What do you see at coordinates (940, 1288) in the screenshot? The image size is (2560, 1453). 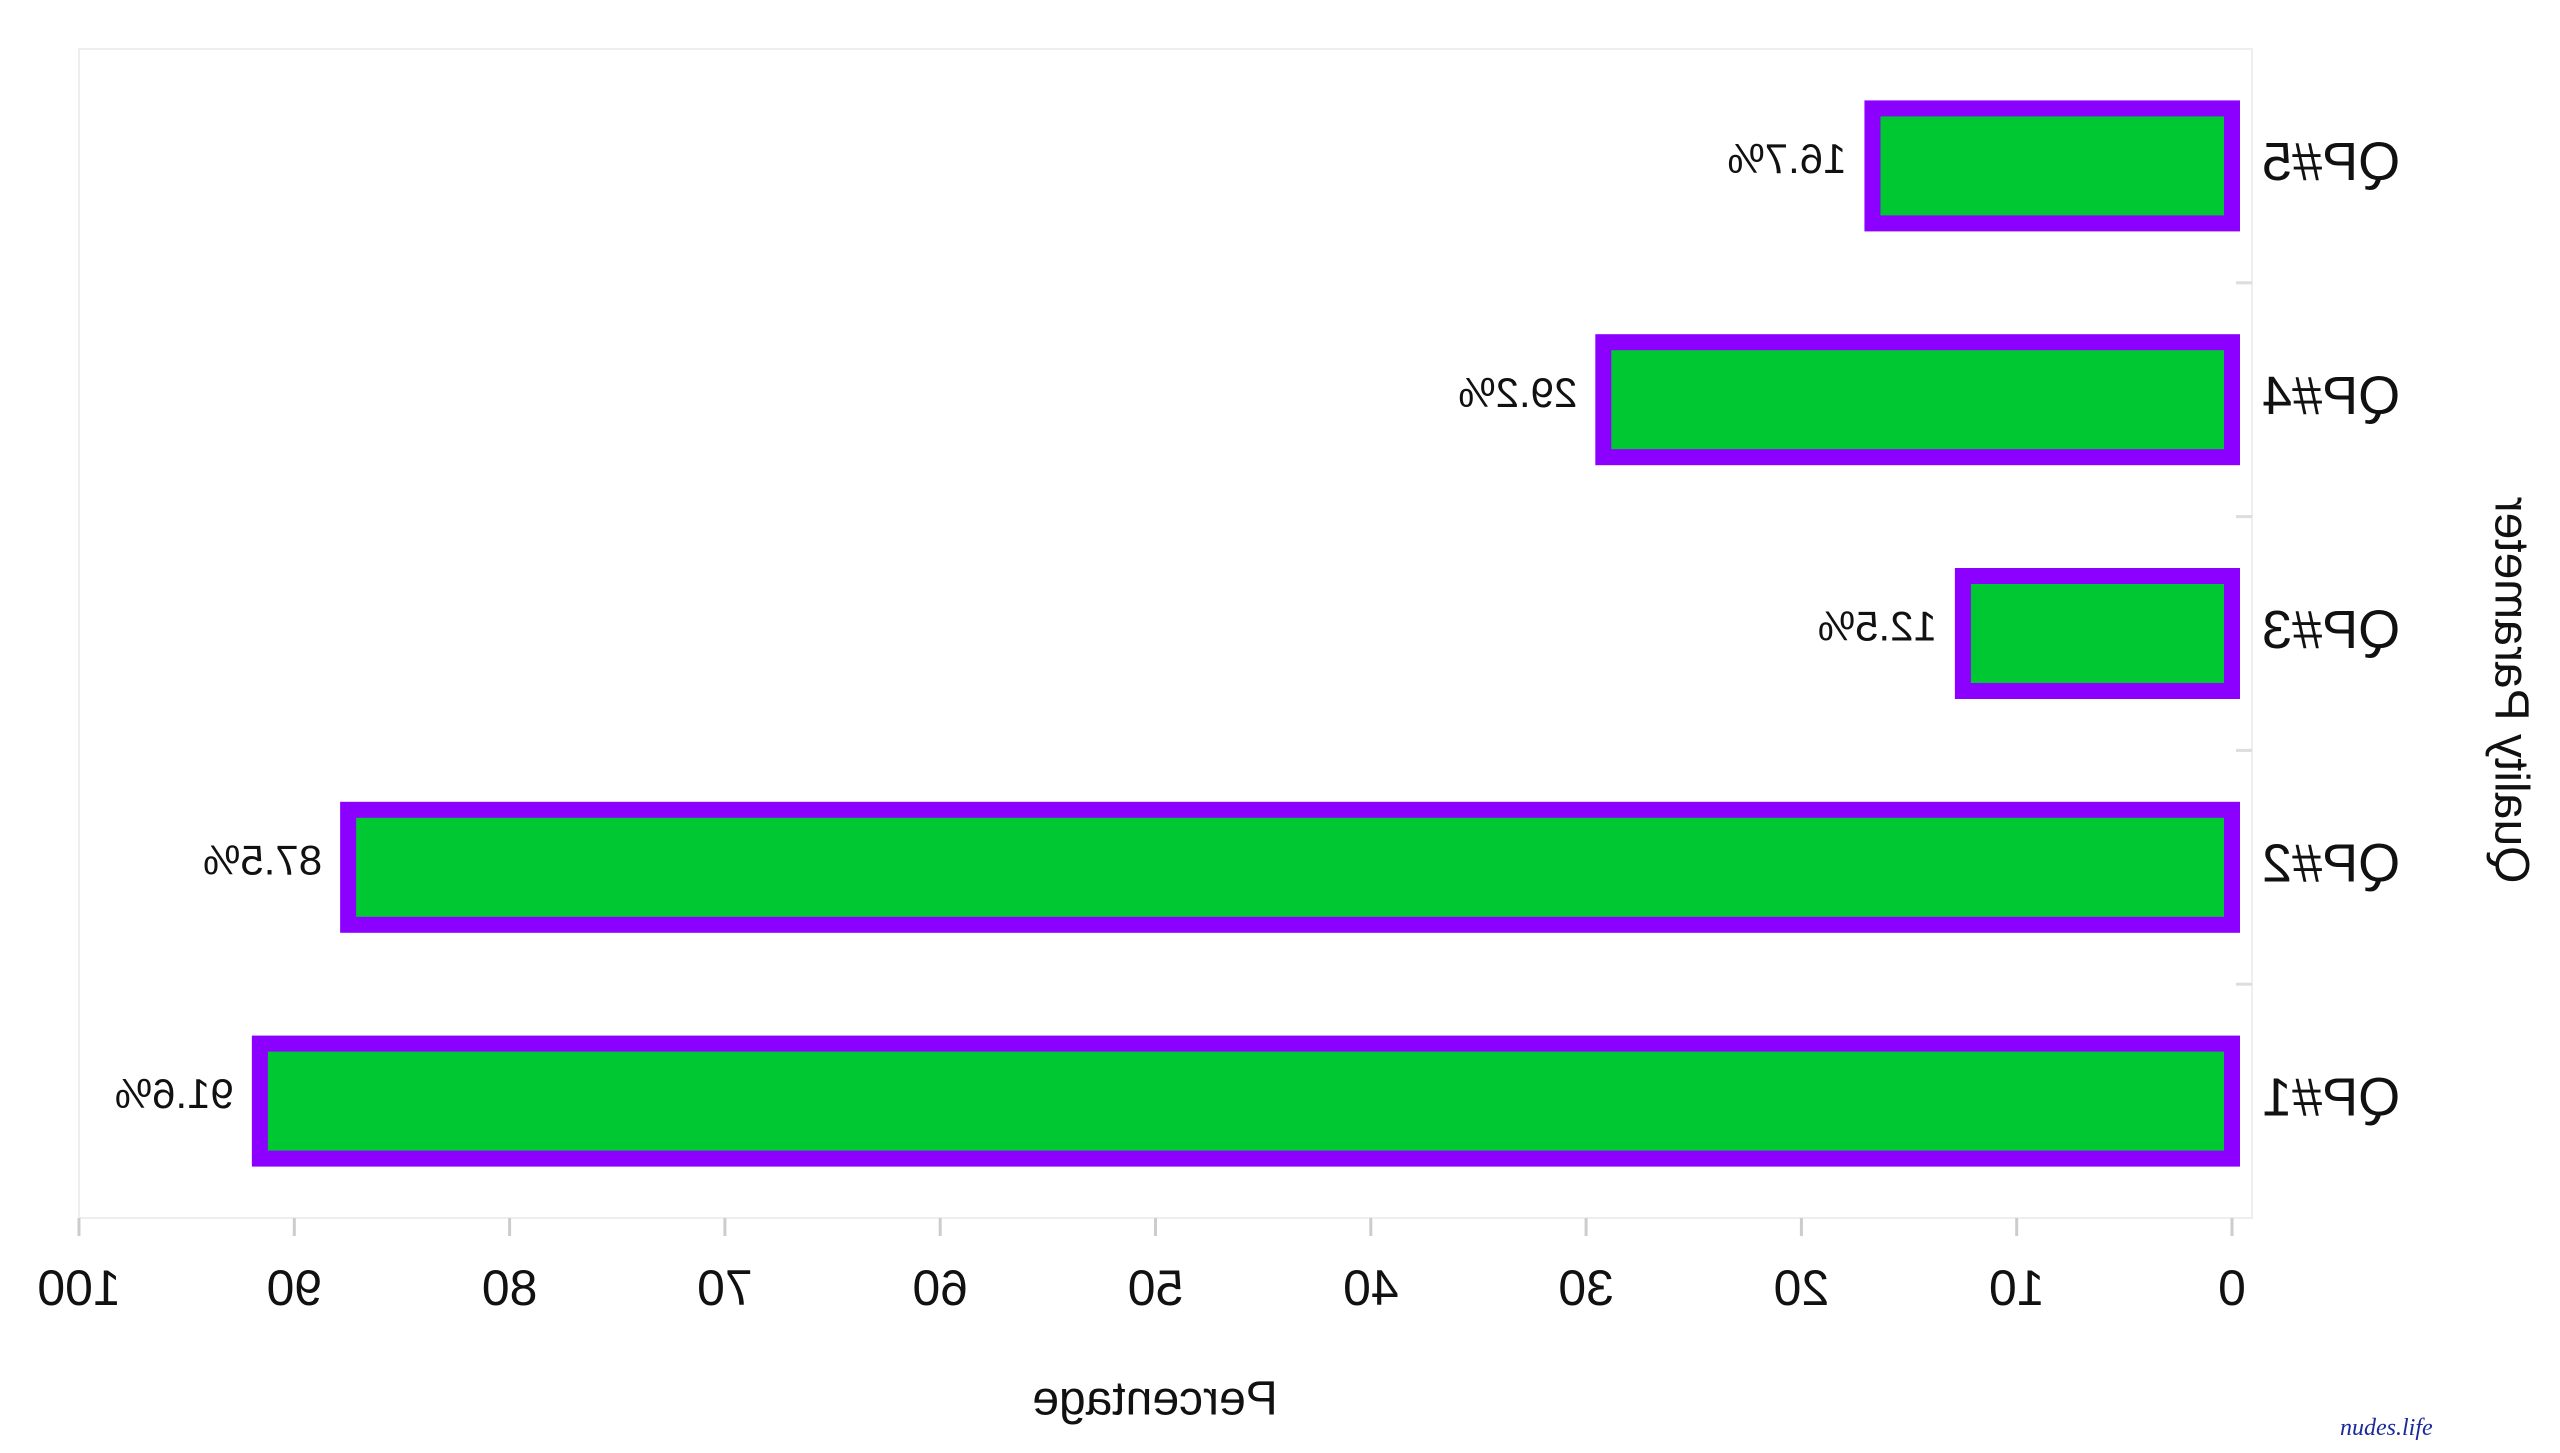 I see `x-tick-label: 60` at bounding box center [940, 1288].